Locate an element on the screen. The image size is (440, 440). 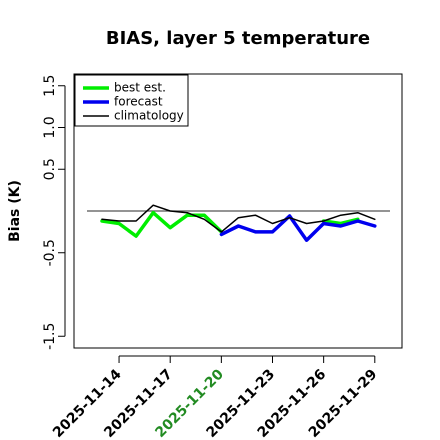
y-tick-label: 1.5 is located at coordinates (50, 86).